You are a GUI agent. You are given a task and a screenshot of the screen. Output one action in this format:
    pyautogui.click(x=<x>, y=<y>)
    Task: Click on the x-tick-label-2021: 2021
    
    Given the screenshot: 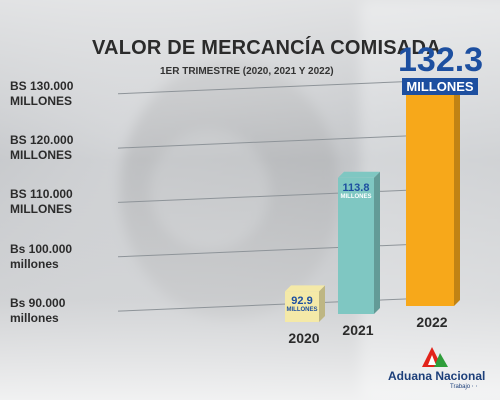 What is the action you would take?
    pyautogui.click(x=358, y=330)
    